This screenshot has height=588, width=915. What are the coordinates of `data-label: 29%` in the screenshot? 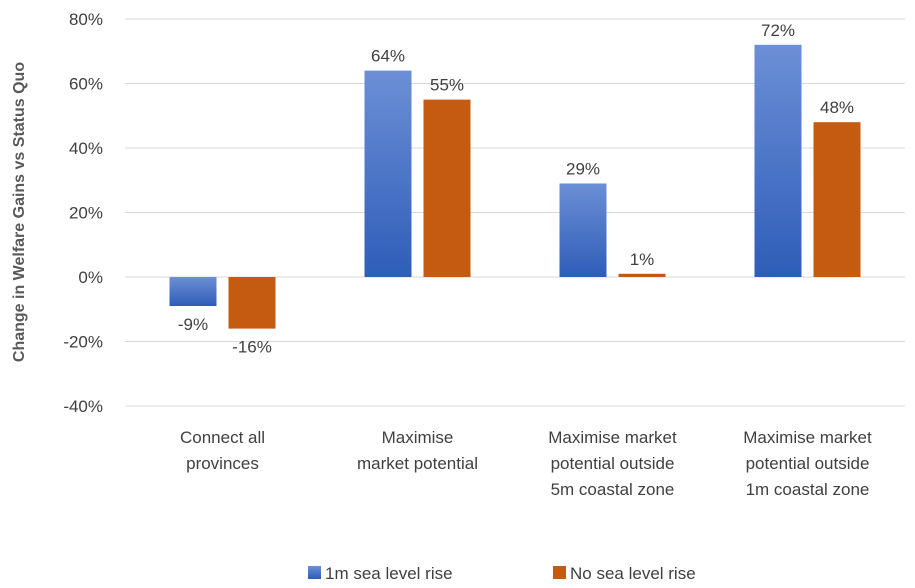 It's located at (583, 168).